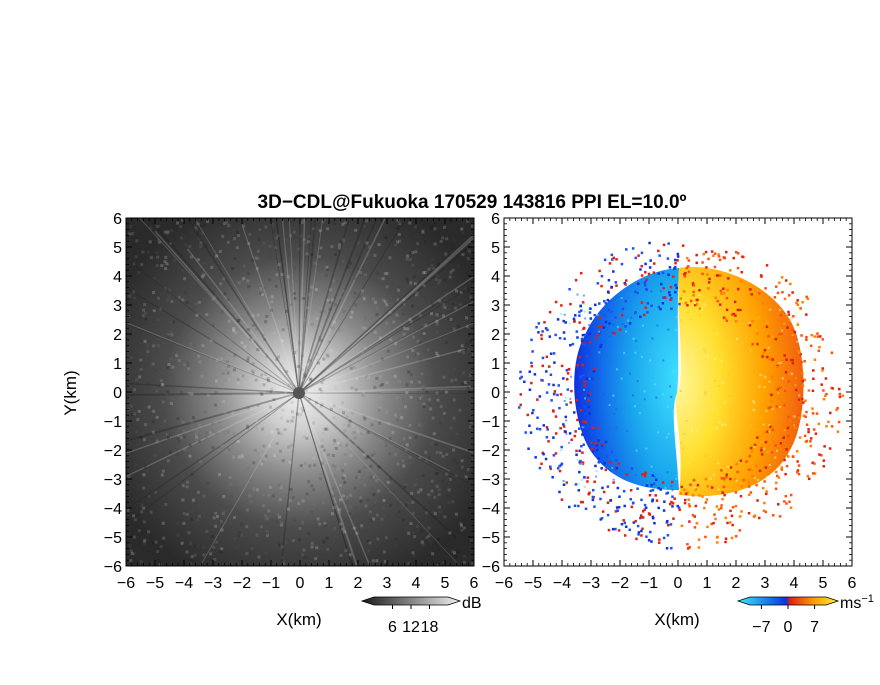  I want to click on velocity-colorbar-bar, so click(788, 601).